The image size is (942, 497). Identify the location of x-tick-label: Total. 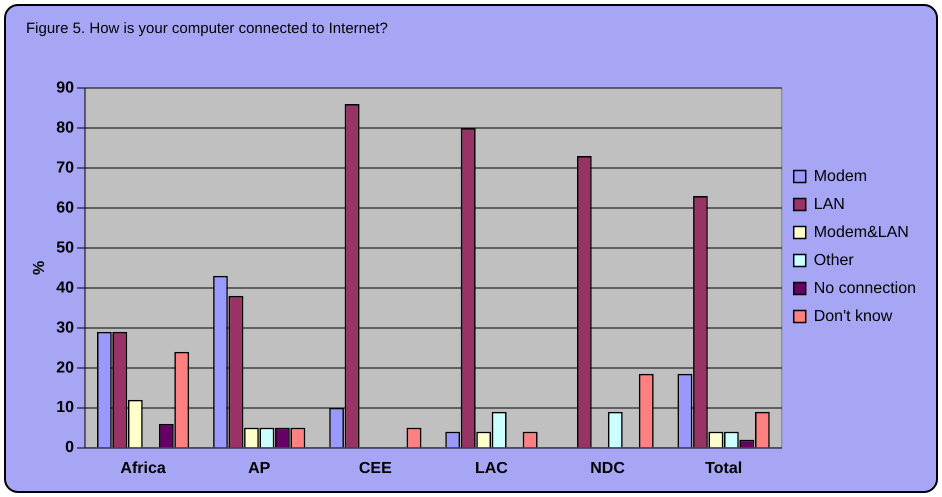
(723, 468).